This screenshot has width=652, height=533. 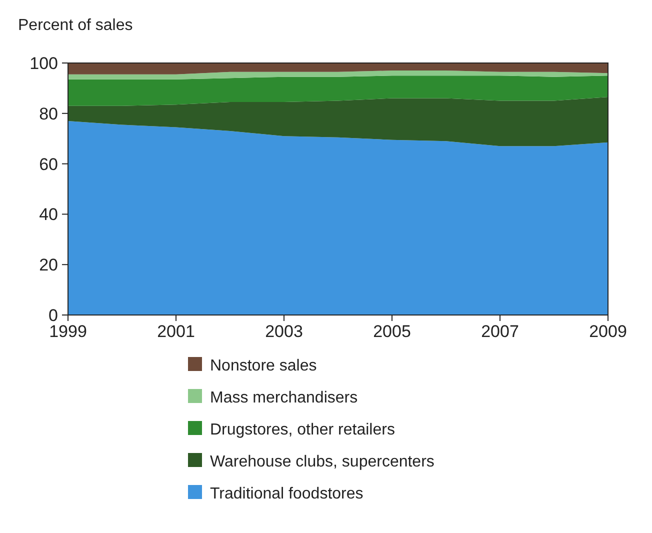 I want to click on legend-label: Drugstores, other retailers, so click(x=302, y=430).